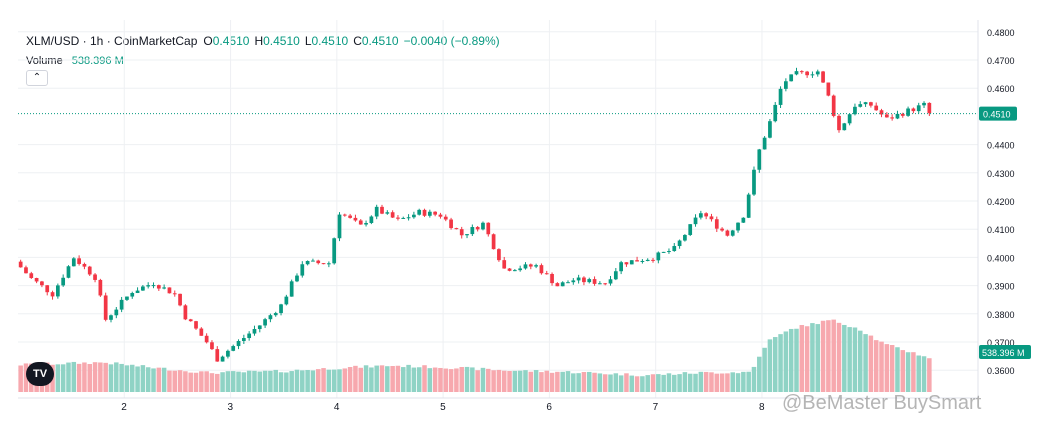 Image resolution: width=1052 pixels, height=432 pixels. What do you see at coordinates (1001, 89) in the screenshot?
I see `y-tick-label: 0.4600` at bounding box center [1001, 89].